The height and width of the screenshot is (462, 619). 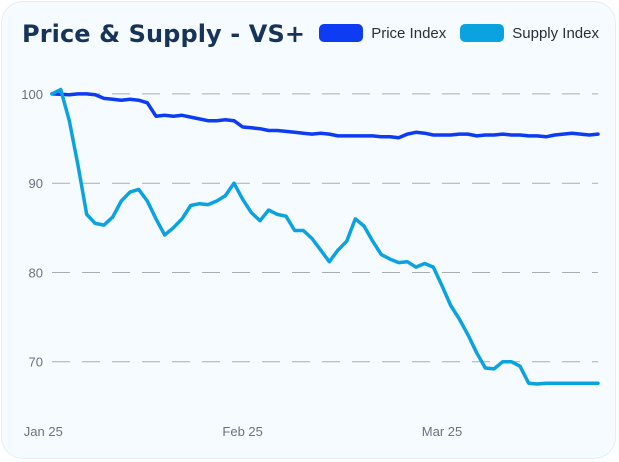 What do you see at coordinates (36, 272) in the screenshot?
I see `y-tick-label: 80` at bounding box center [36, 272].